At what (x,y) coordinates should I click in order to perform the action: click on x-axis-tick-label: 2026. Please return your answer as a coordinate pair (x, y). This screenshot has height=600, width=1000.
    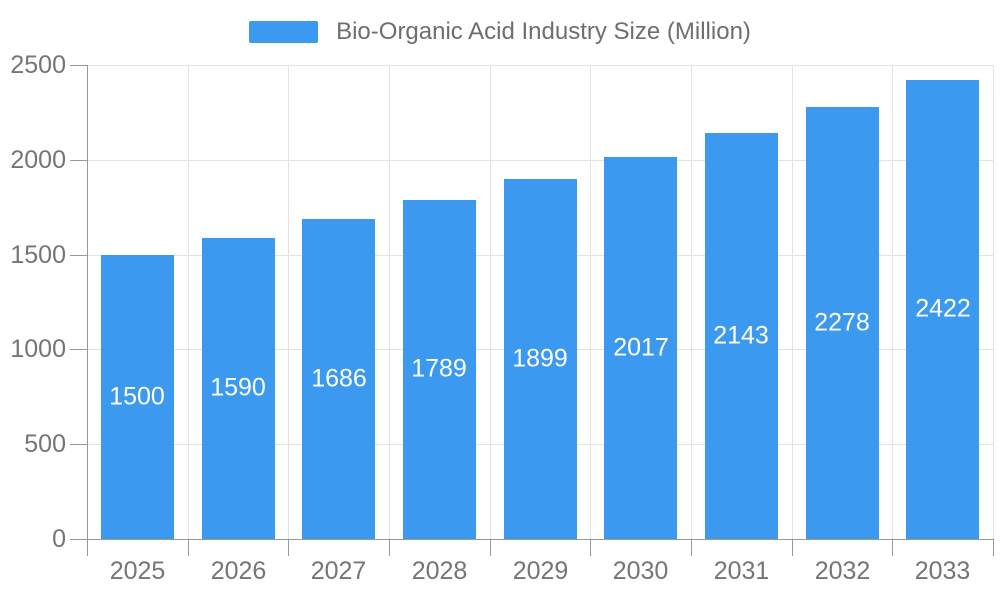
    Looking at the image, I should click on (238, 571).